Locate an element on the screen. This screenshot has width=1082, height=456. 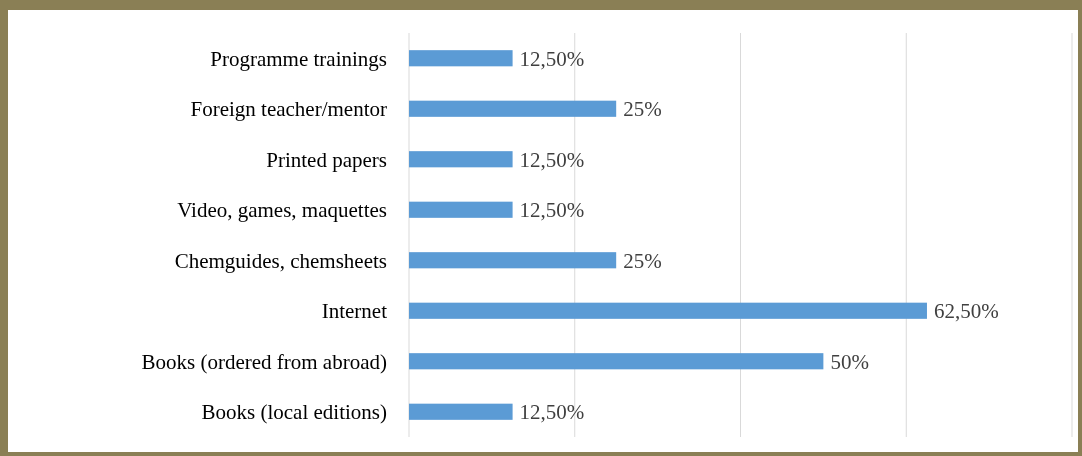
y-tick-label: Books (ordered from abroad) is located at coordinates (264, 361).